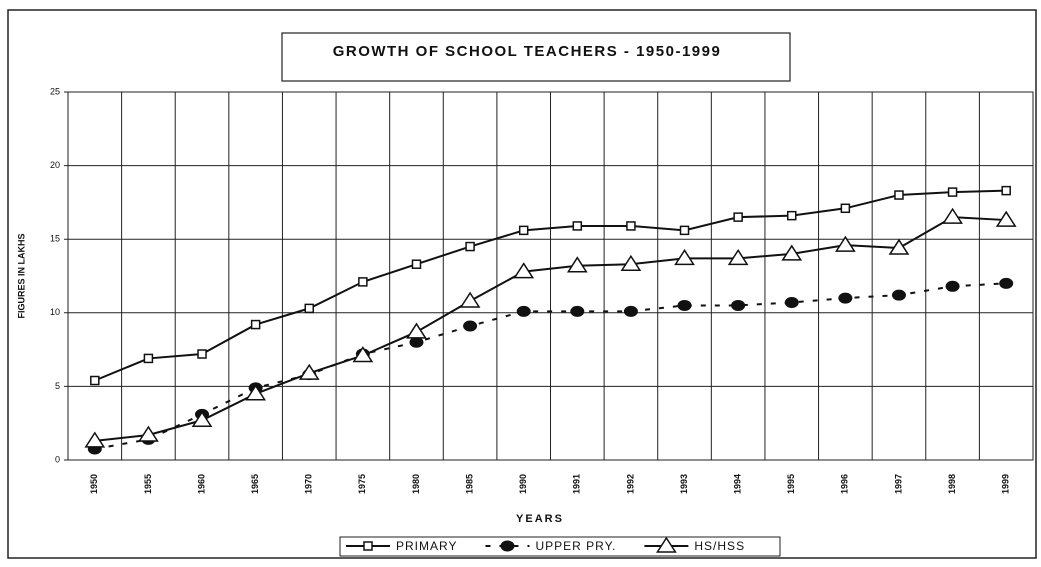 The image size is (1041, 567). What do you see at coordinates (57, 459) in the screenshot?
I see `y-tick-label: 0` at bounding box center [57, 459].